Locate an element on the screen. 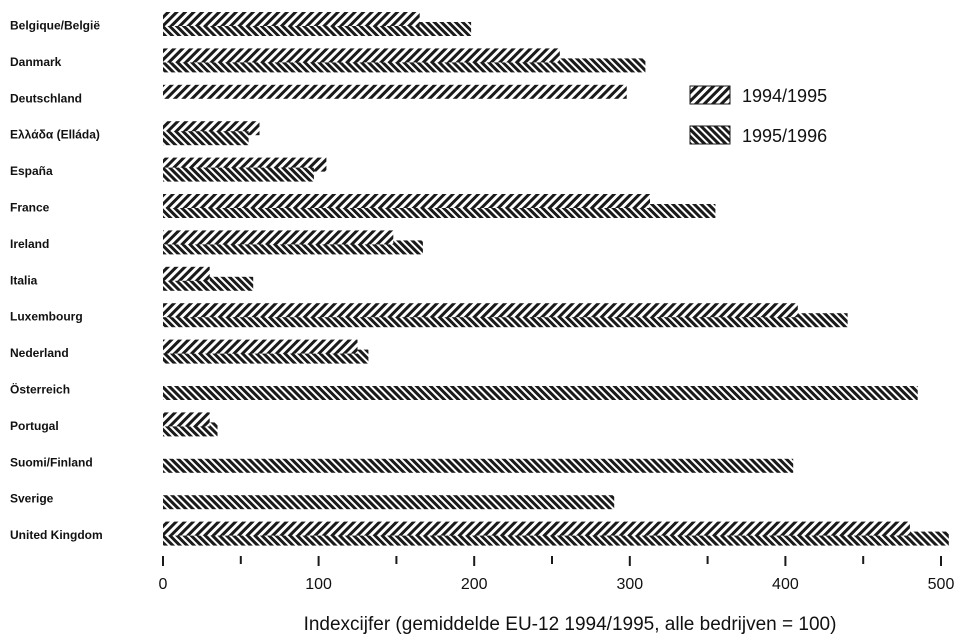 The width and height of the screenshot is (958, 636). category-label: France is located at coordinates (30, 208).